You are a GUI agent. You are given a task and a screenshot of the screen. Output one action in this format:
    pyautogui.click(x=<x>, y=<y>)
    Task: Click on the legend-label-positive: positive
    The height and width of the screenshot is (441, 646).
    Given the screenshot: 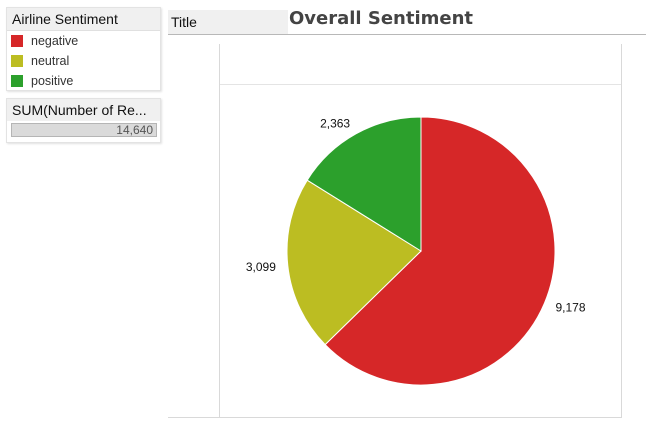 What is the action you would take?
    pyautogui.click(x=52, y=81)
    